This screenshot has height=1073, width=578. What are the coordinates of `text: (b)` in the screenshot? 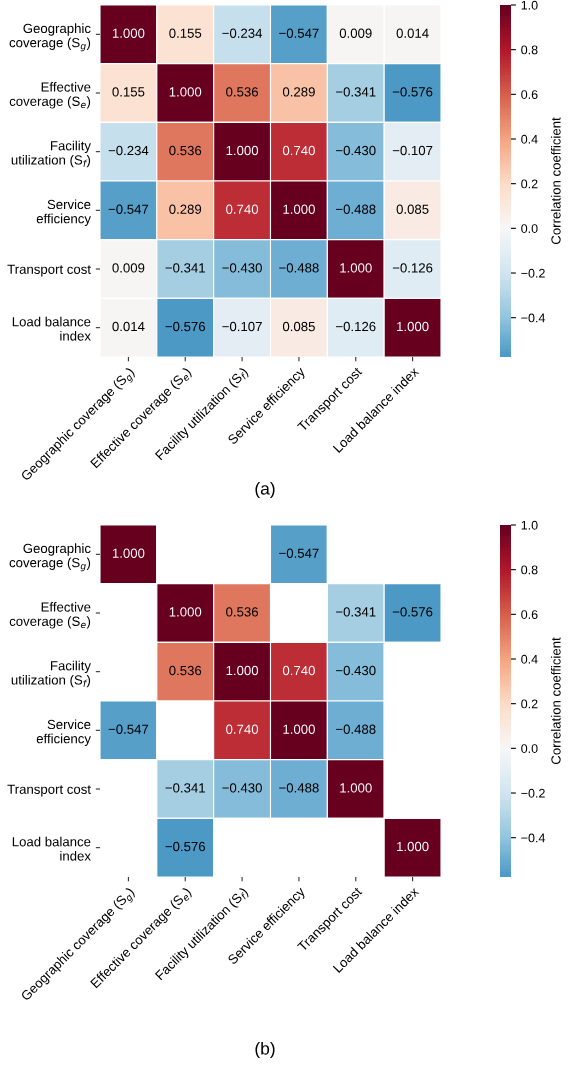 It's located at (265, 1050).